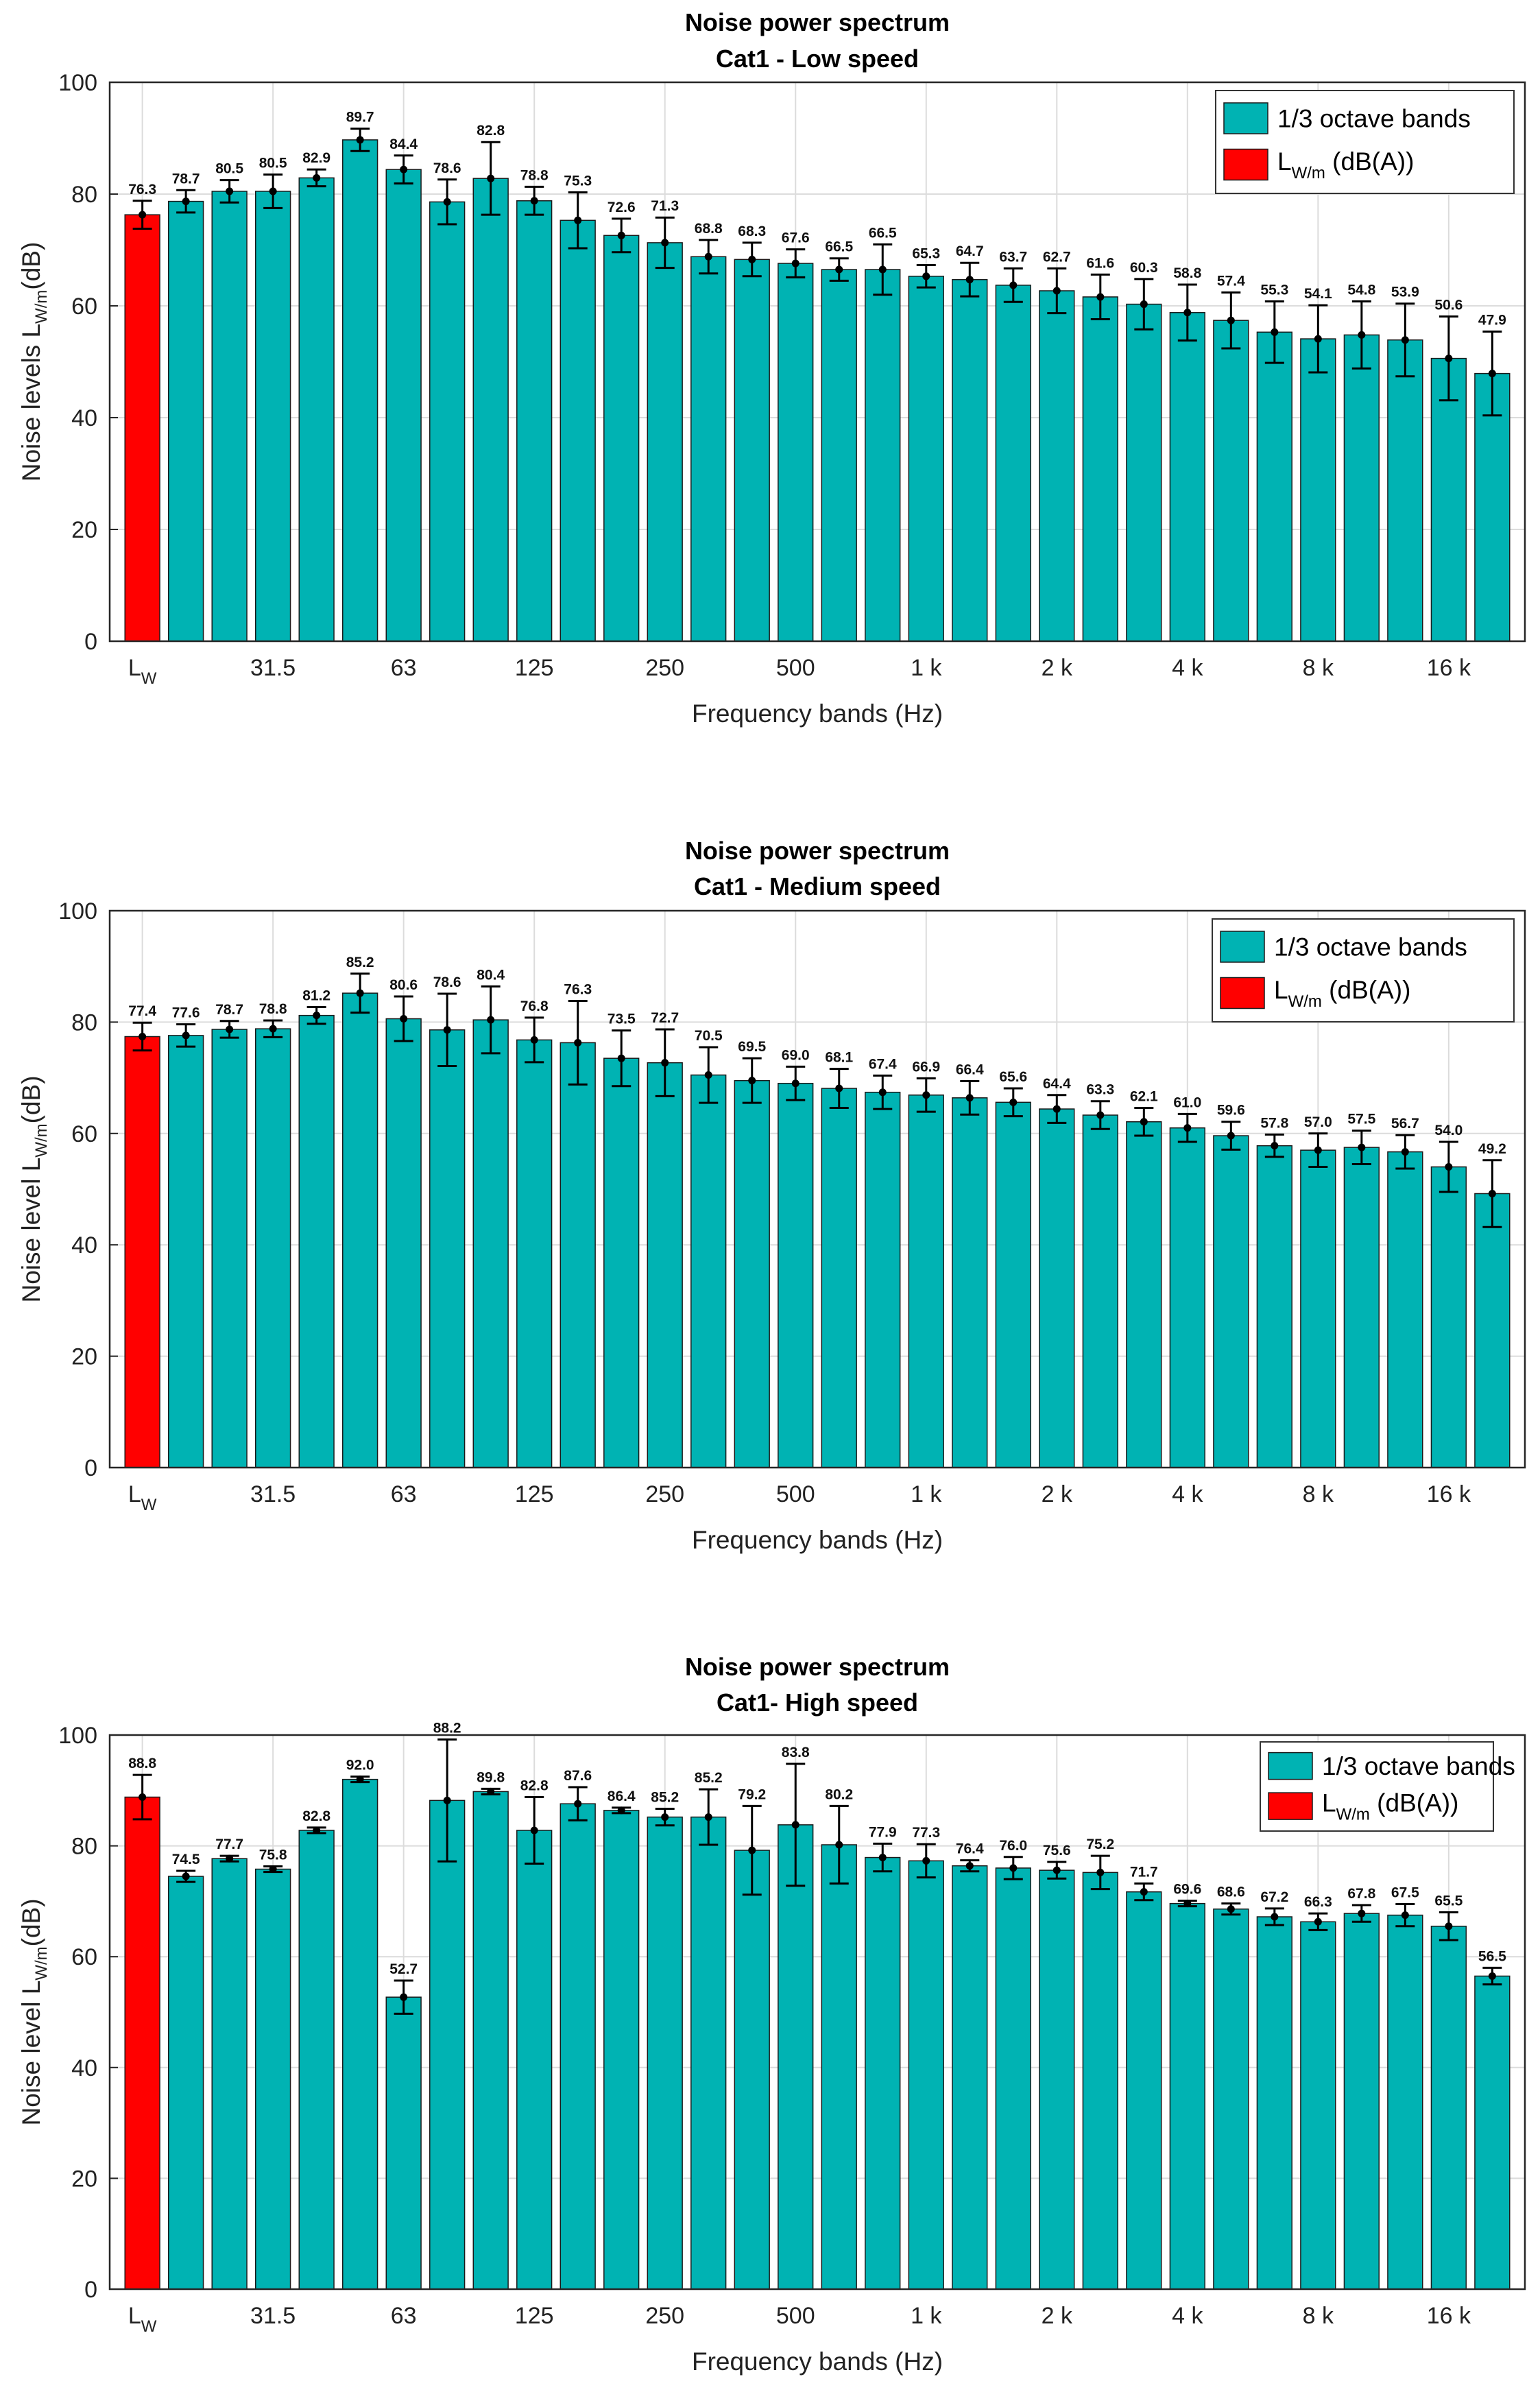 Image resolution: width=1540 pixels, height=2403 pixels. I want to click on data-label: 66.3, so click(1318, 1902).